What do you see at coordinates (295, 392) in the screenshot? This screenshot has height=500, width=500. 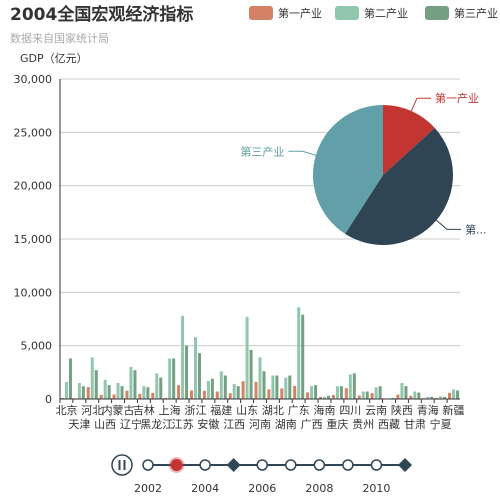 I see `bar-0-广东` at bounding box center [295, 392].